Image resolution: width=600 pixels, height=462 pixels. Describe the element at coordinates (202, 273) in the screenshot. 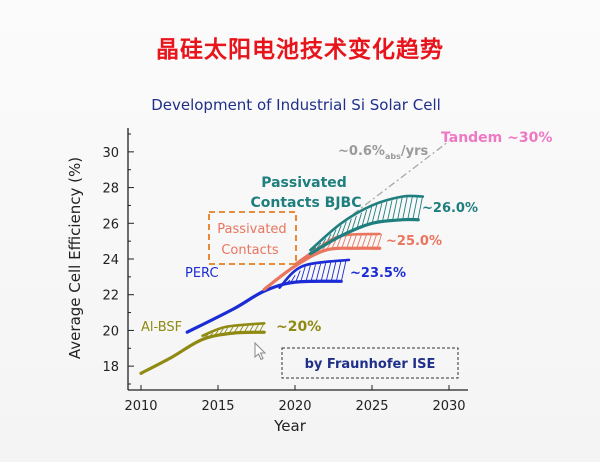

I see `label-perc: PERC` at that location.